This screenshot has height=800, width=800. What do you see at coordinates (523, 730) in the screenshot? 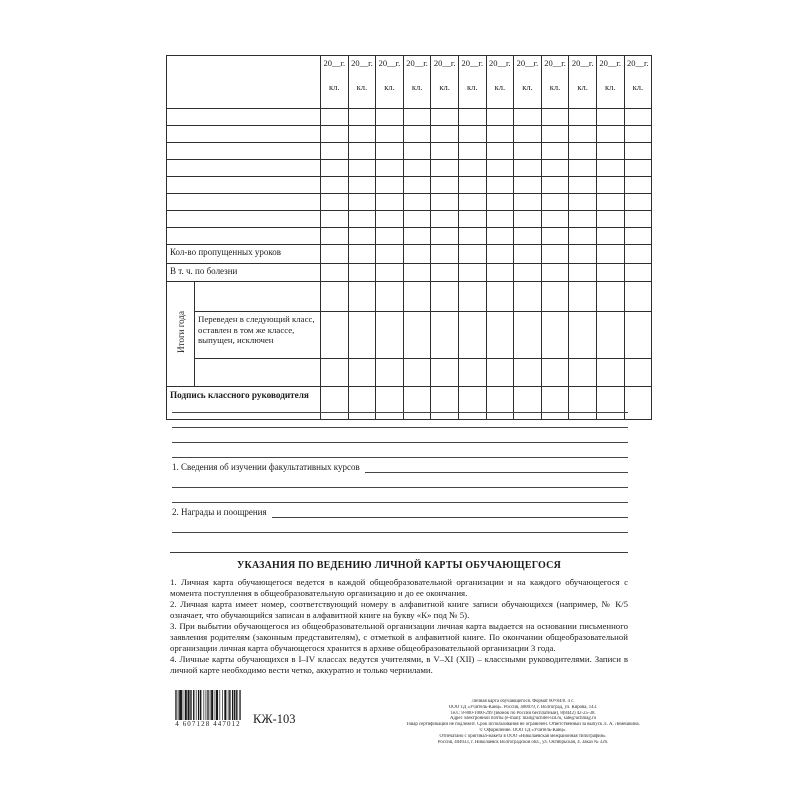
I see `imprint-line: © Оформление. ООО ТД «Учитель-Канц».` at bounding box center [523, 730].